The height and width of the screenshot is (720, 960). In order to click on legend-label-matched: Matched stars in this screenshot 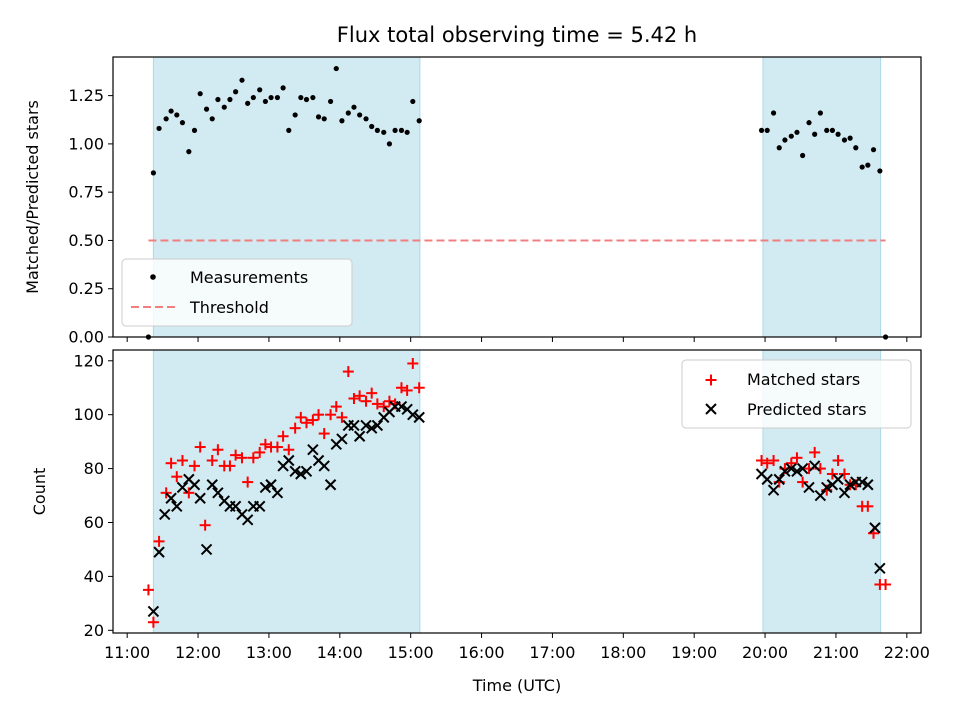, I will do `click(803, 379)`.